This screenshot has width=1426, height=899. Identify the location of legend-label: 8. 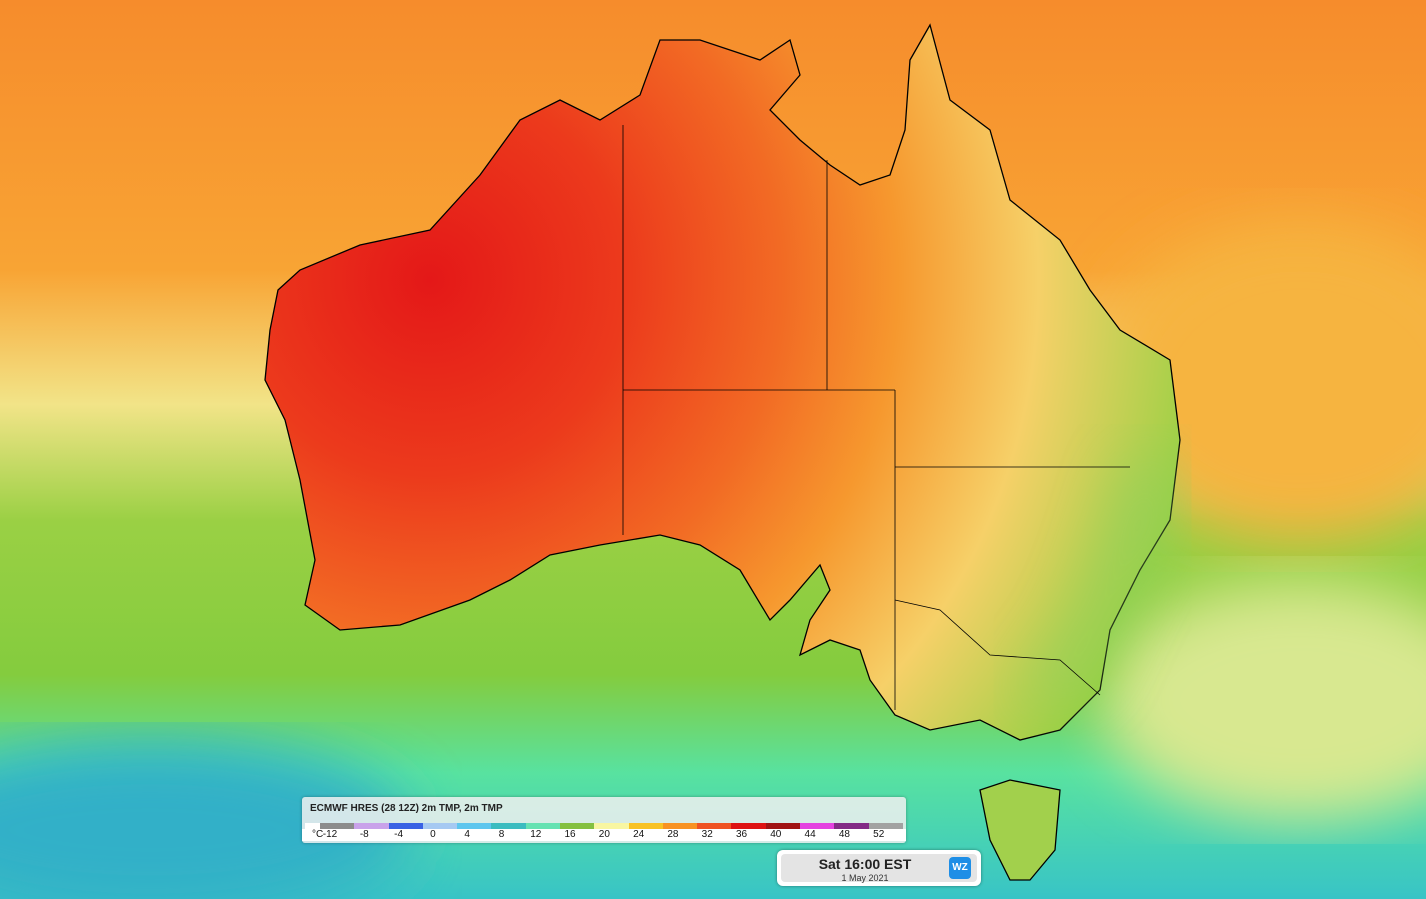
(501, 834).